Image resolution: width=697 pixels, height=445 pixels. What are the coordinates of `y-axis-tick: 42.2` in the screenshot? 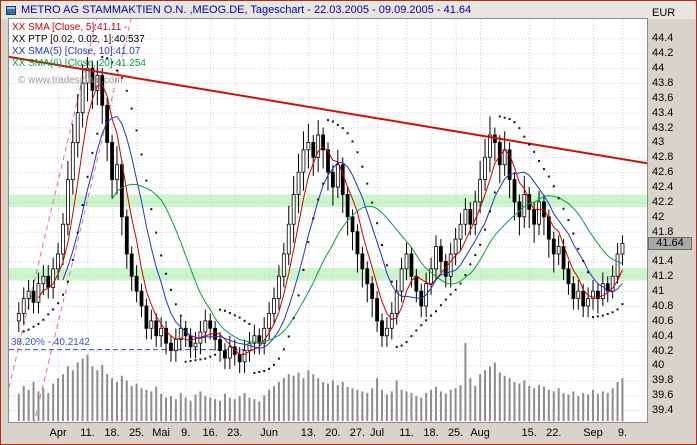 It's located at (663, 201).